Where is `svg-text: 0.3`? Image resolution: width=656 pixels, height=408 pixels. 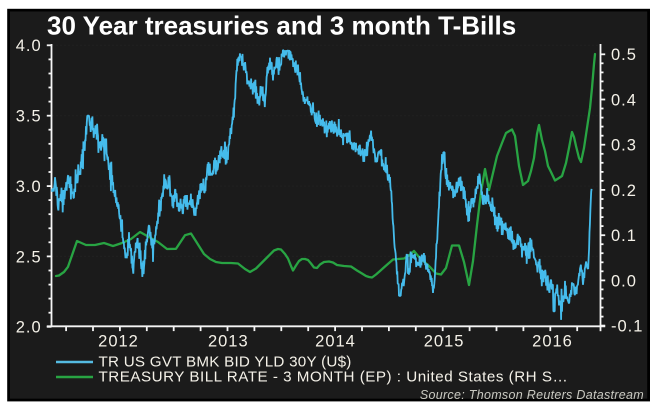 svg-text: 0.3 is located at coordinates (624, 146).